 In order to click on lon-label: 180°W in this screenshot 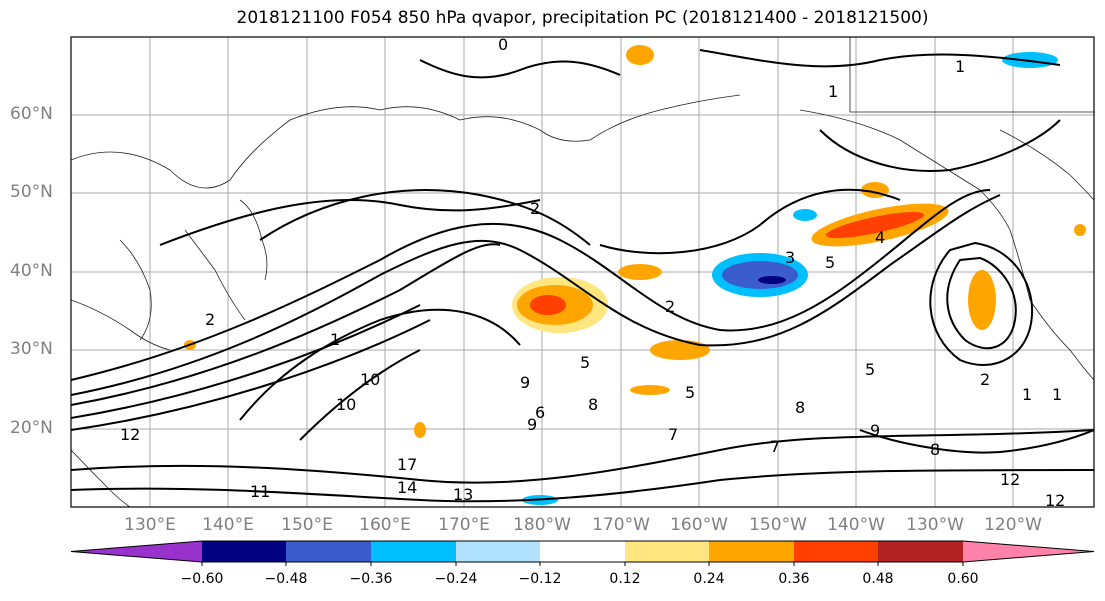, I will do `click(542, 525)`.